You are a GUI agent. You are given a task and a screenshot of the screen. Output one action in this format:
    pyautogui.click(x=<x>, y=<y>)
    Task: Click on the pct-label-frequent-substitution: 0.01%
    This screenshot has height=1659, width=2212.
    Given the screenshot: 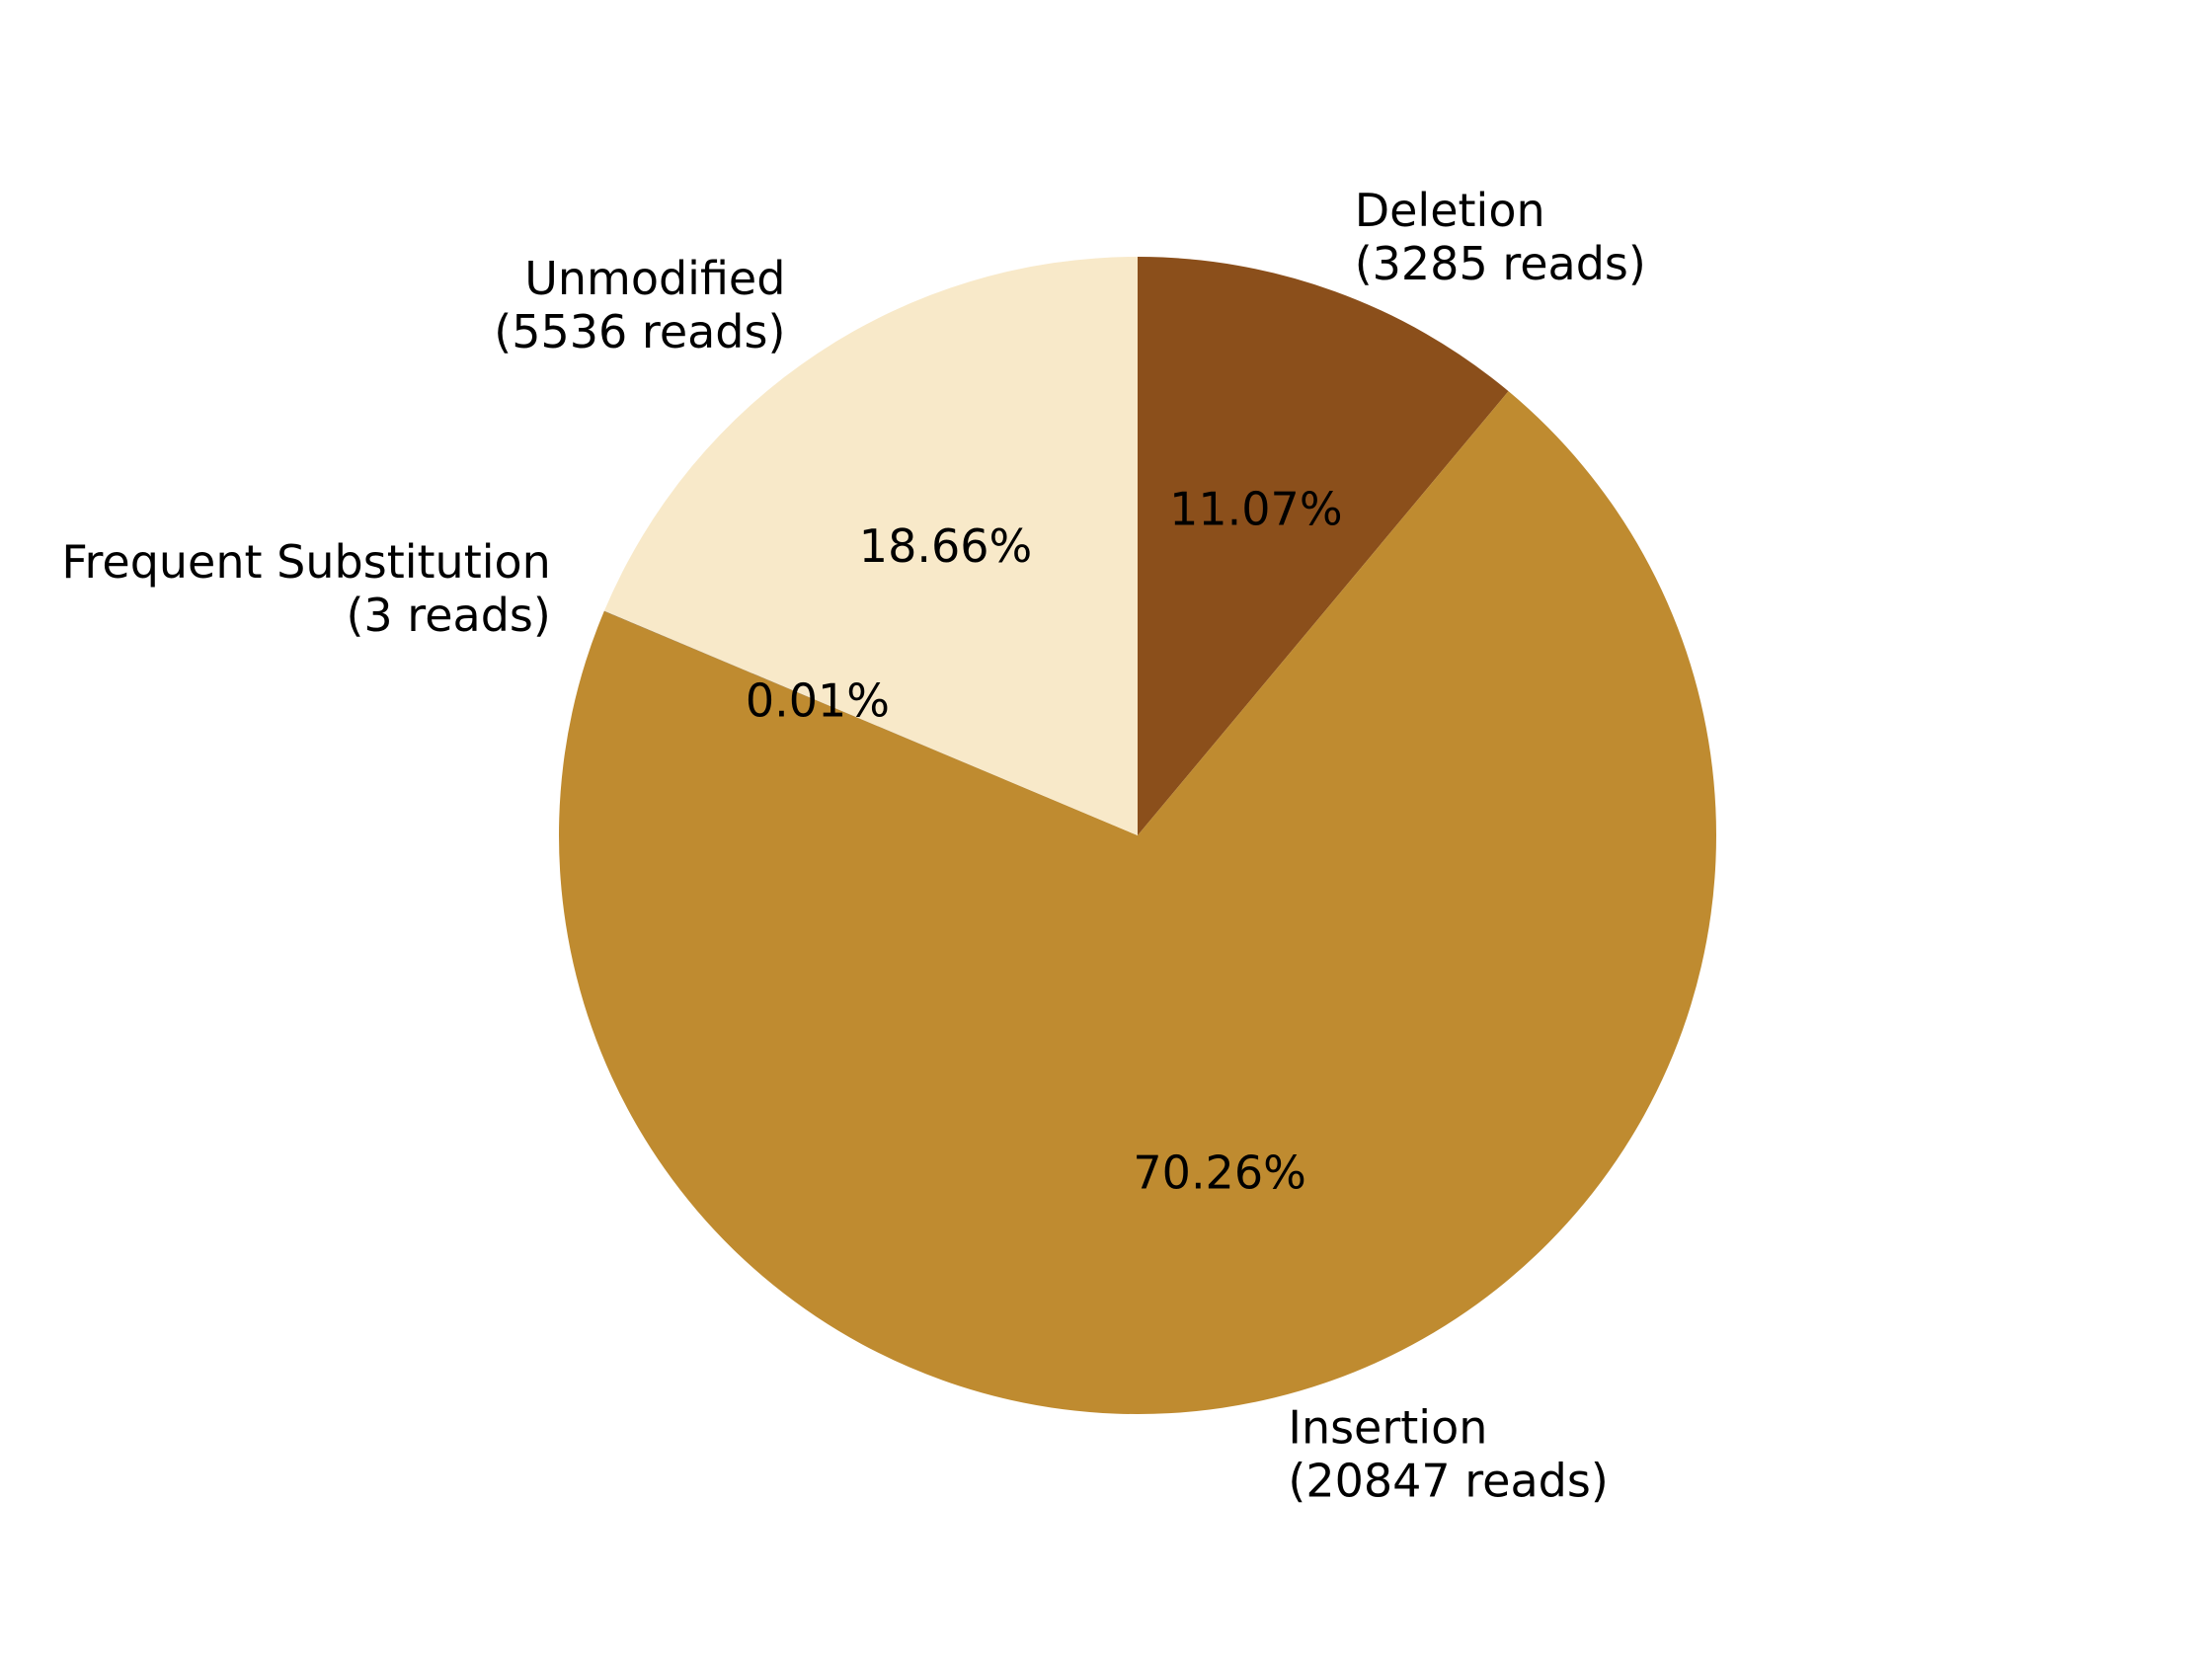 What is the action you would take?
    pyautogui.click(x=818, y=701)
    